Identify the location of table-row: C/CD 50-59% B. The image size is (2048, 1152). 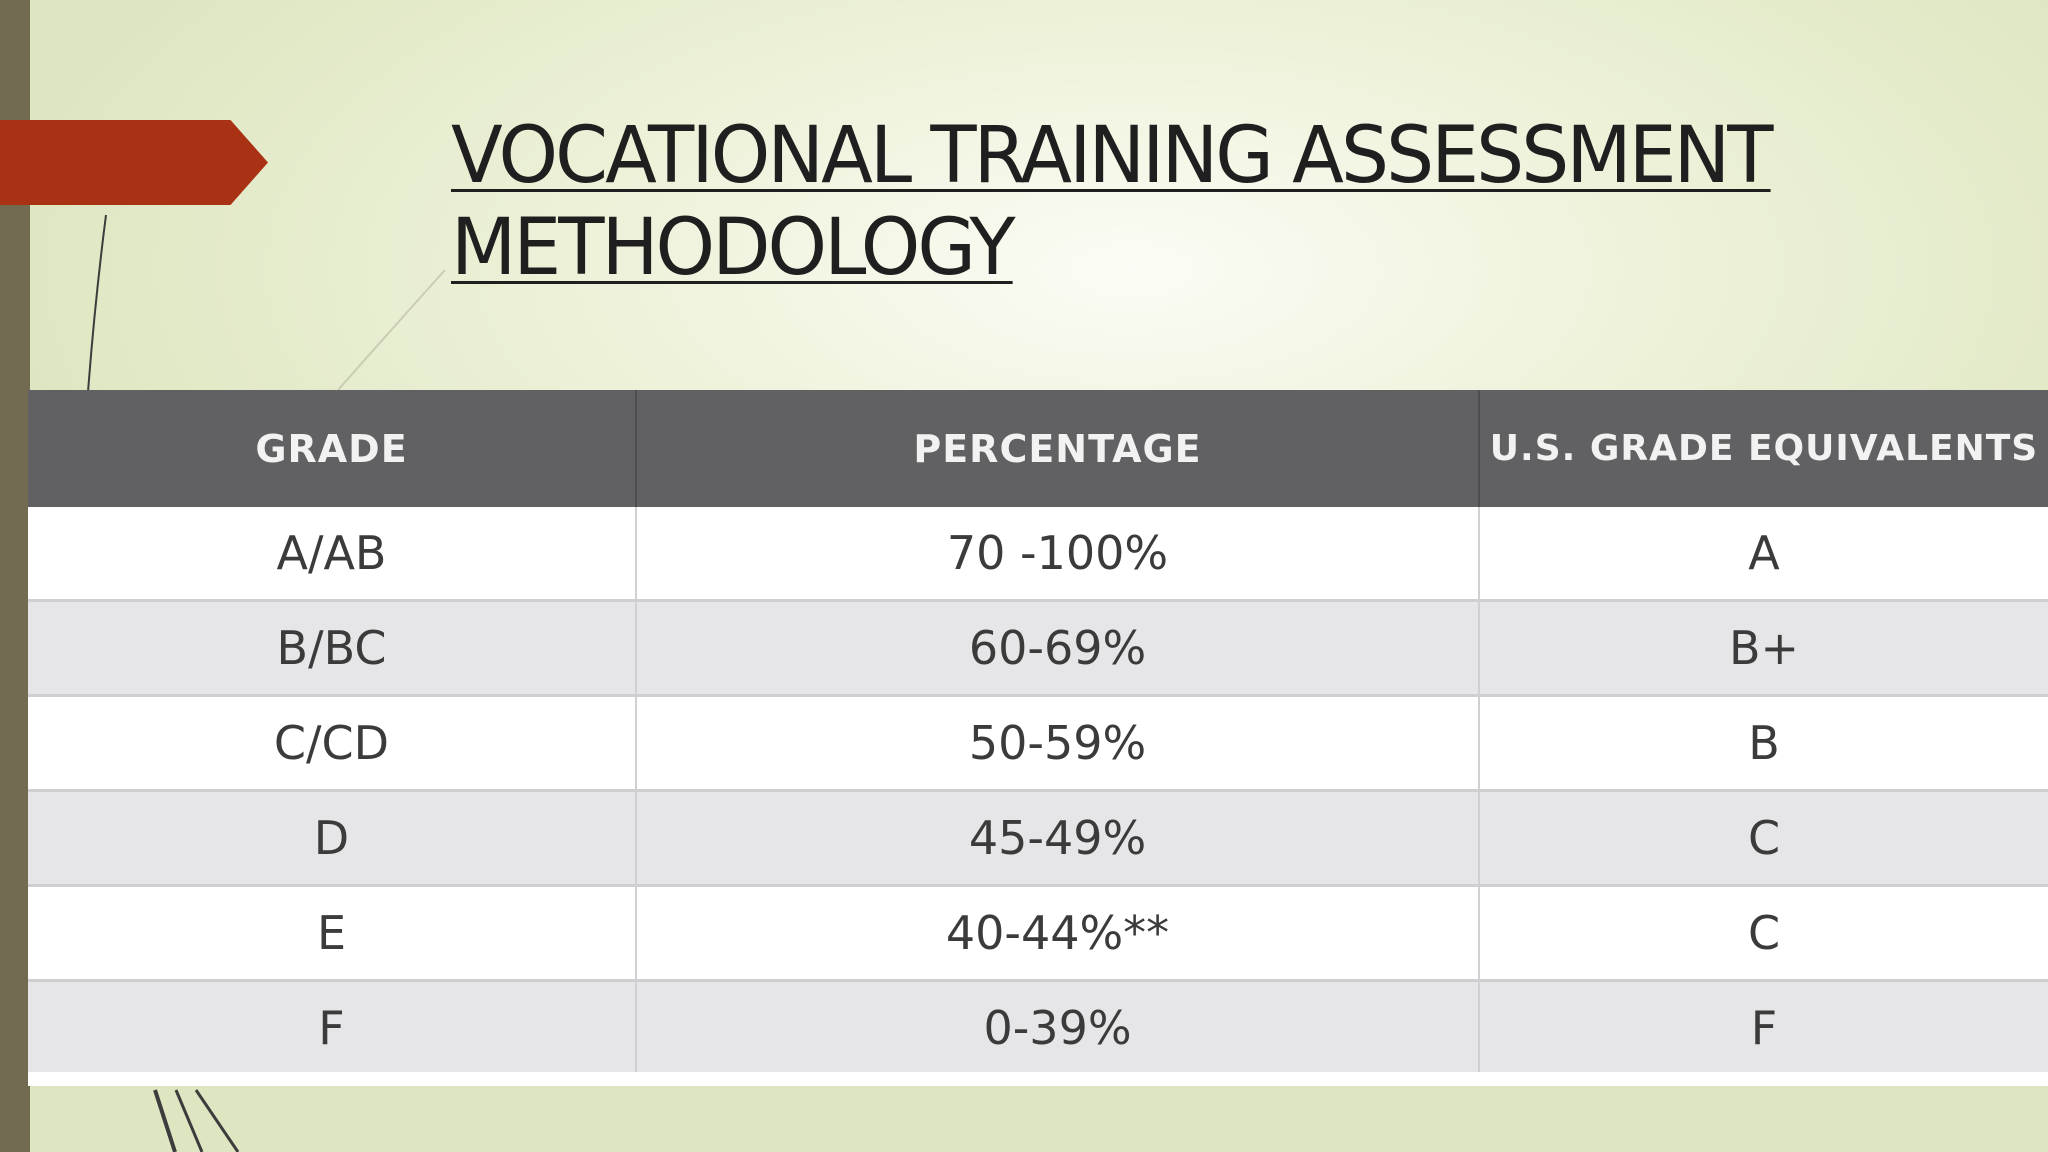
(1038, 743).